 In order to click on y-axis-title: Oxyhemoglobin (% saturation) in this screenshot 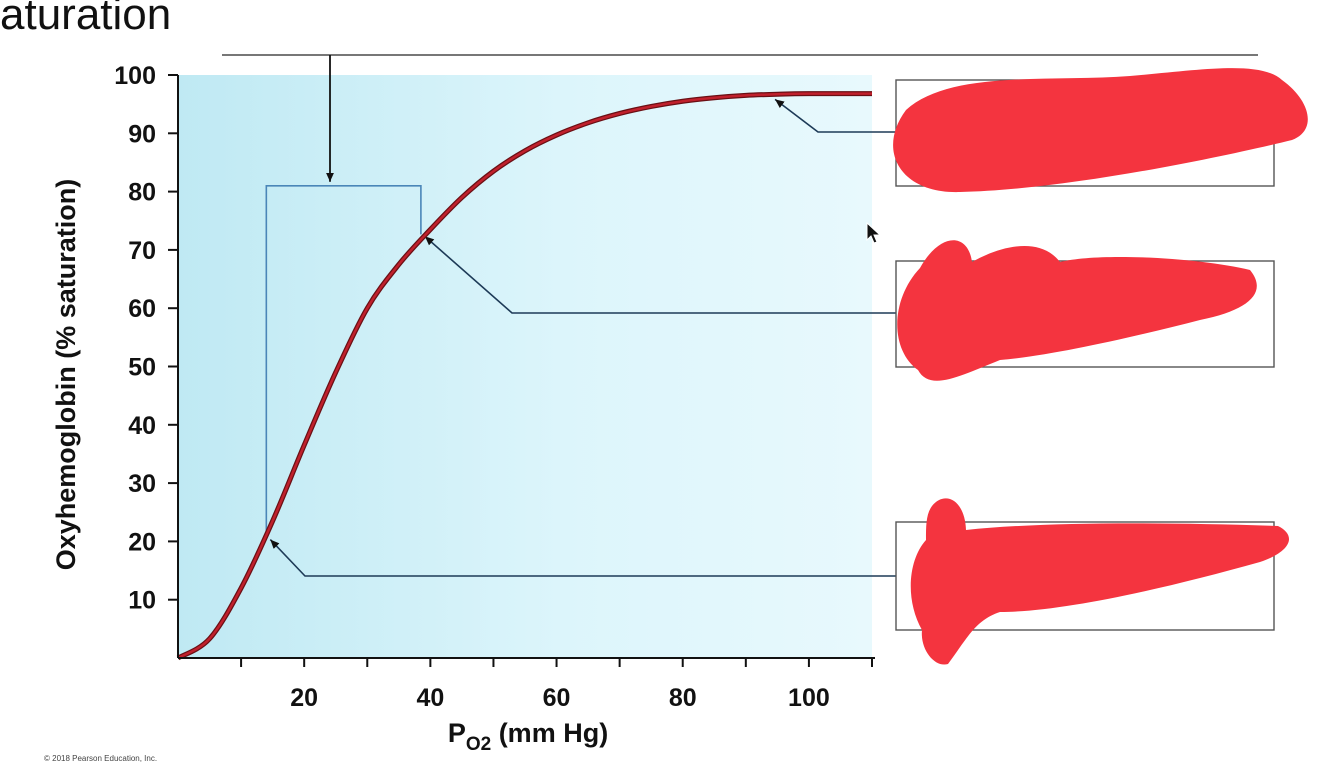, I will do `click(66, 375)`.